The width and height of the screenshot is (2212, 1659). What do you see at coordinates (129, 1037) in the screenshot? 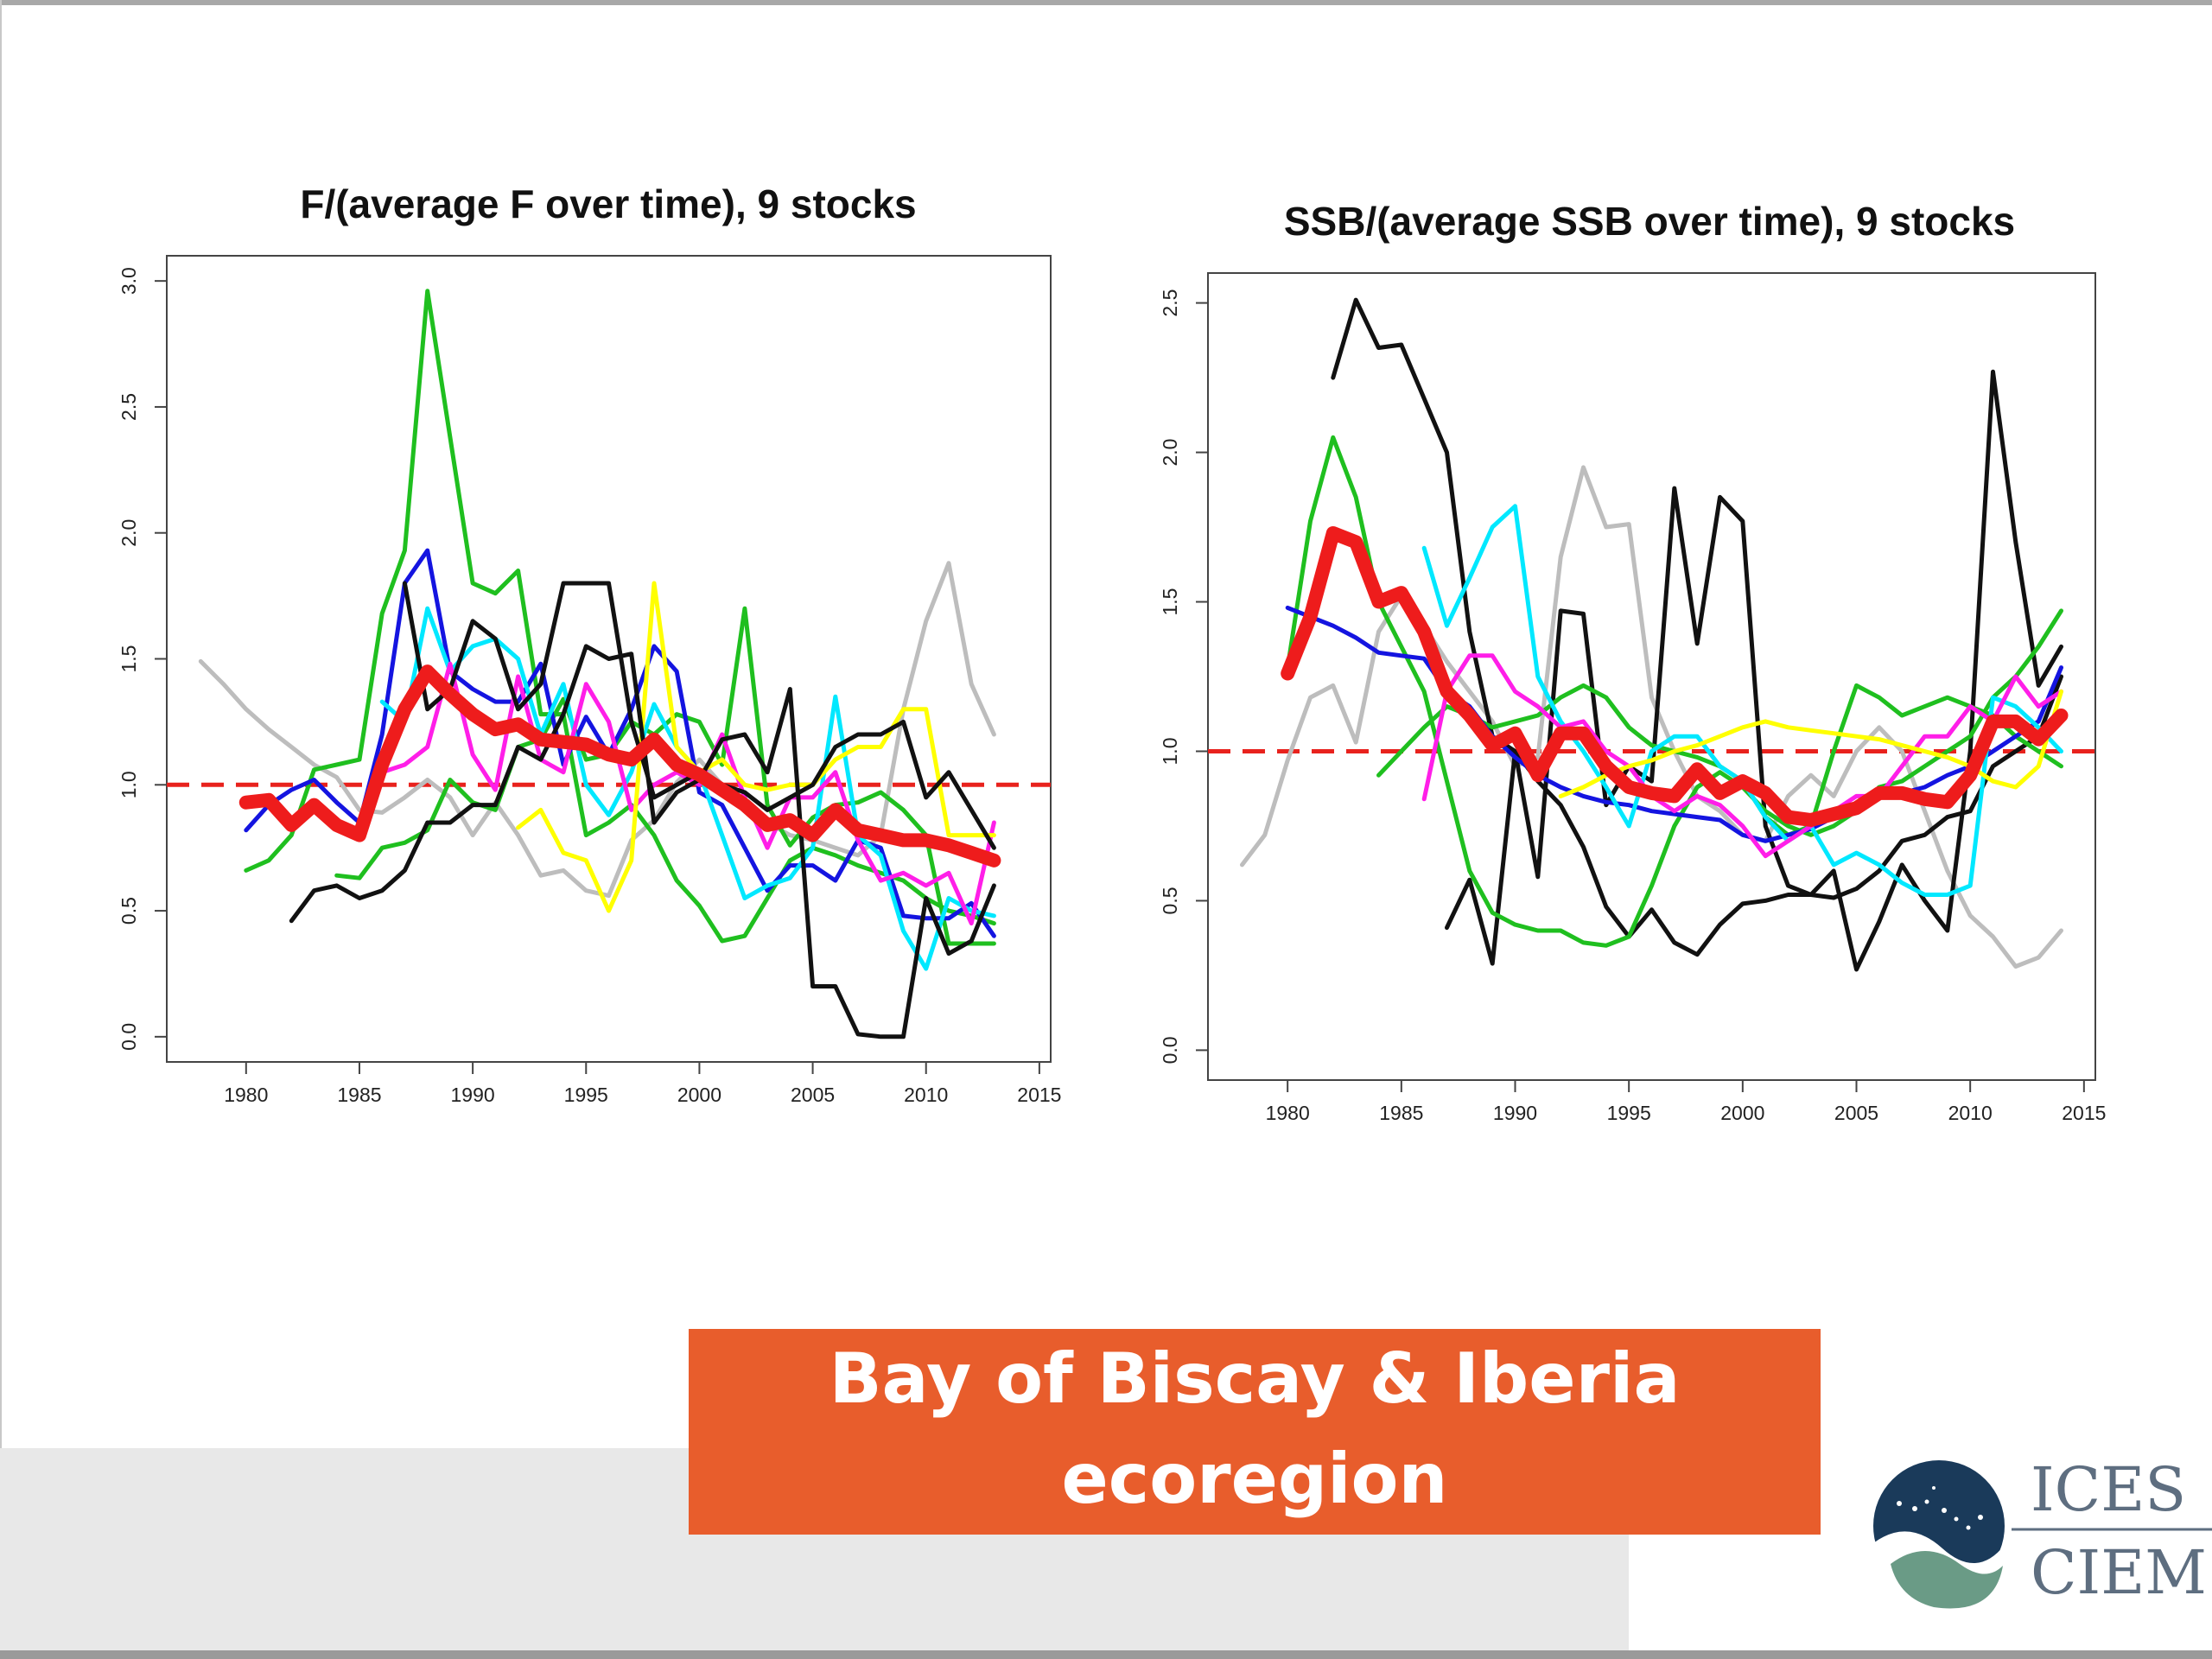
I see `f-y-tick-label: 0.0` at bounding box center [129, 1037].